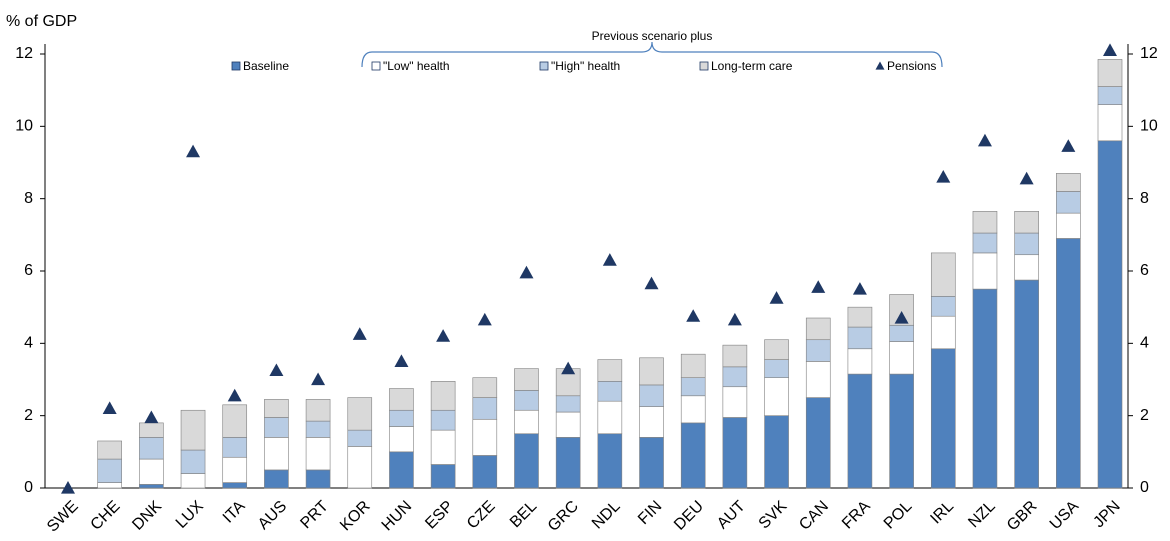  What do you see at coordinates (28, 270) in the screenshot?
I see `y-tick-label: 6` at bounding box center [28, 270].